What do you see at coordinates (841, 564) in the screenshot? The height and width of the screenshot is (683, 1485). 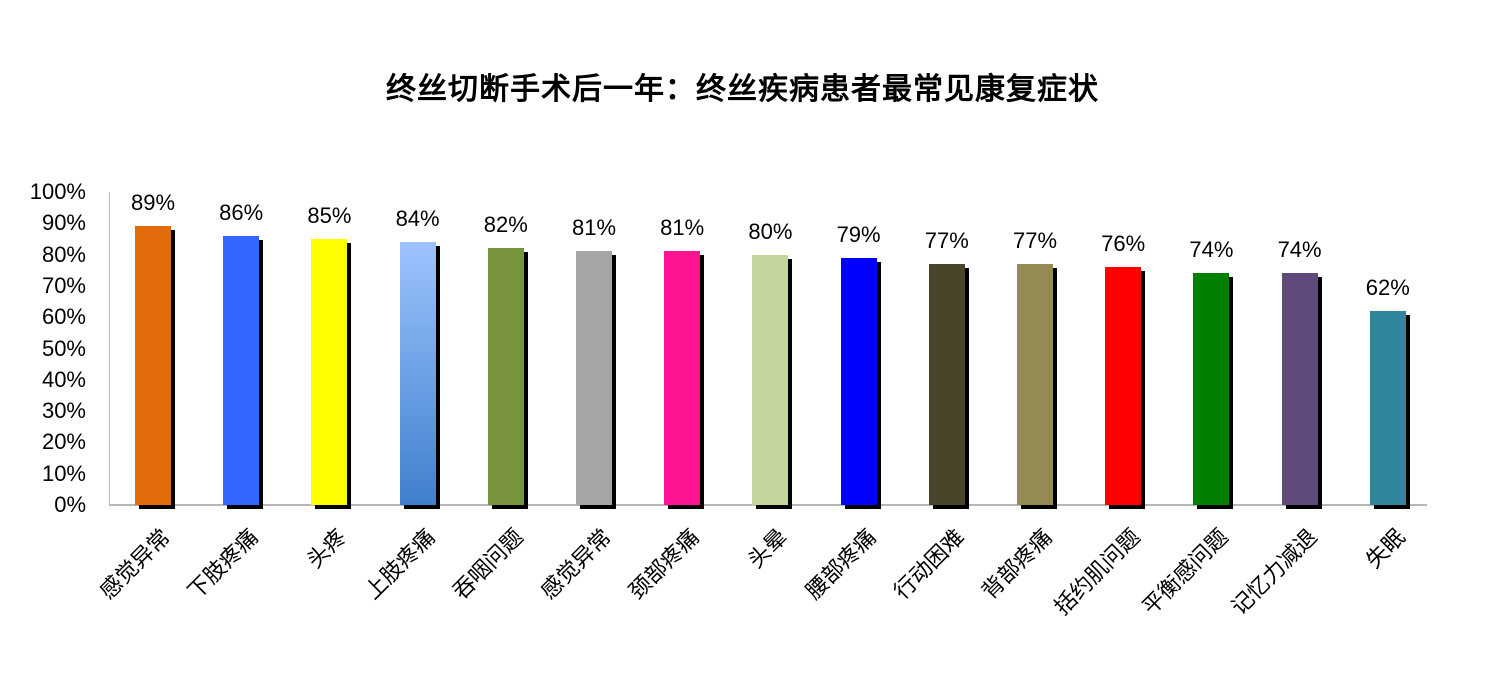 I see `x-tick-label: 腰部疼痛` at bounding box center [841, 564].